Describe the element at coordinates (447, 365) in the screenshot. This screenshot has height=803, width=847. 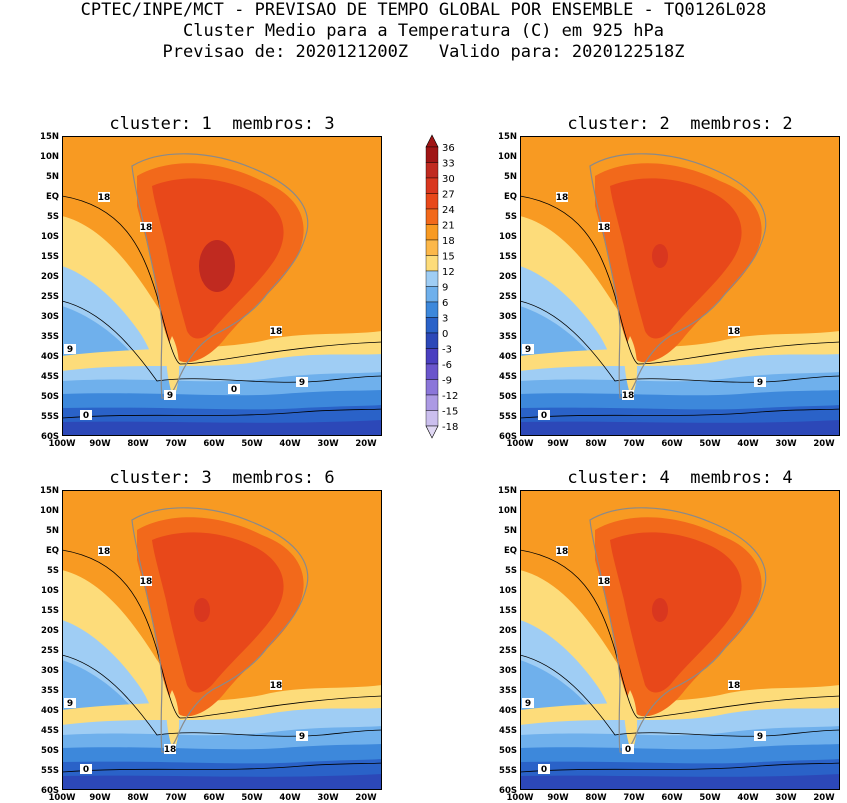
I see `colorbar-label: -6` at that location.